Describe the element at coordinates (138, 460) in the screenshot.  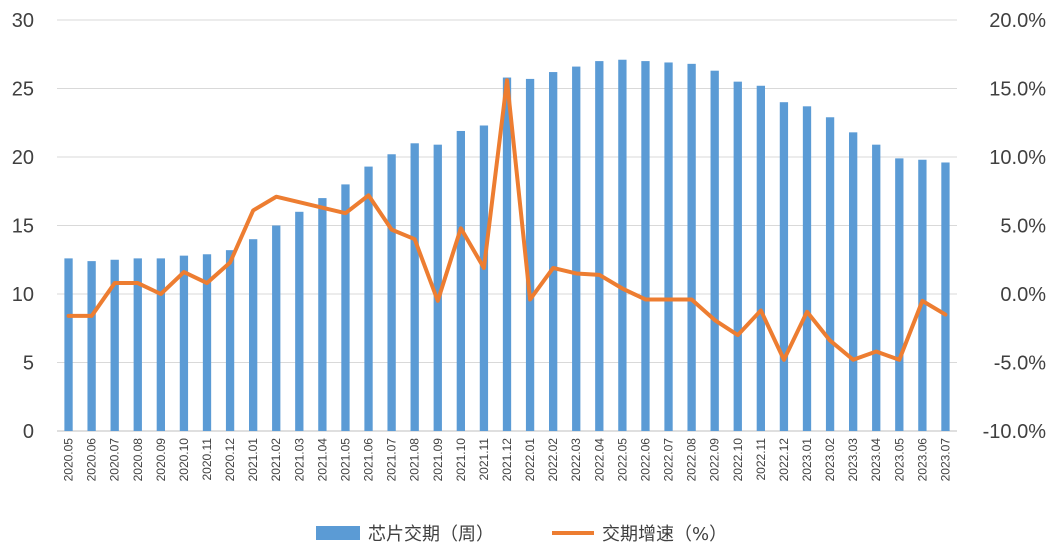
I see `x-tick-label: 2020.08` at that location.